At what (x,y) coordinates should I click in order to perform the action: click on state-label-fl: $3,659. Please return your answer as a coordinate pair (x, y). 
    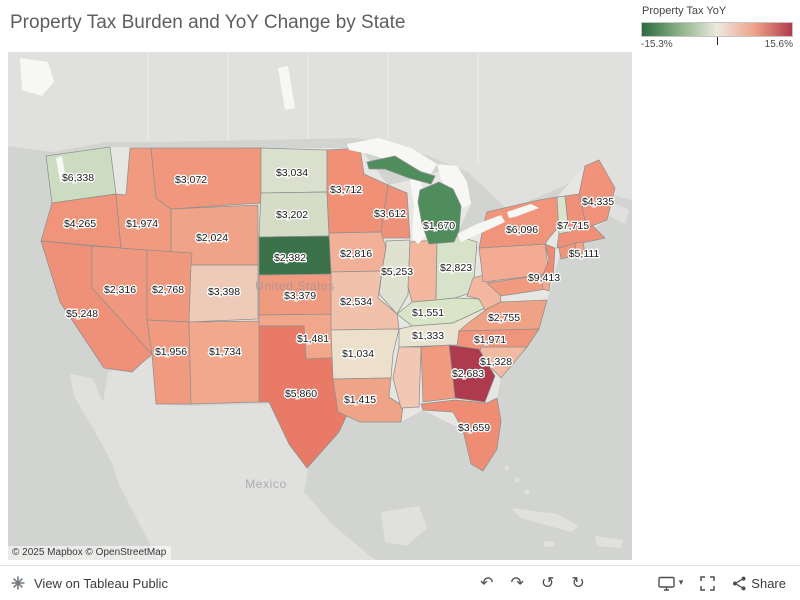
    Looking at the image, I should click on (474, 428).